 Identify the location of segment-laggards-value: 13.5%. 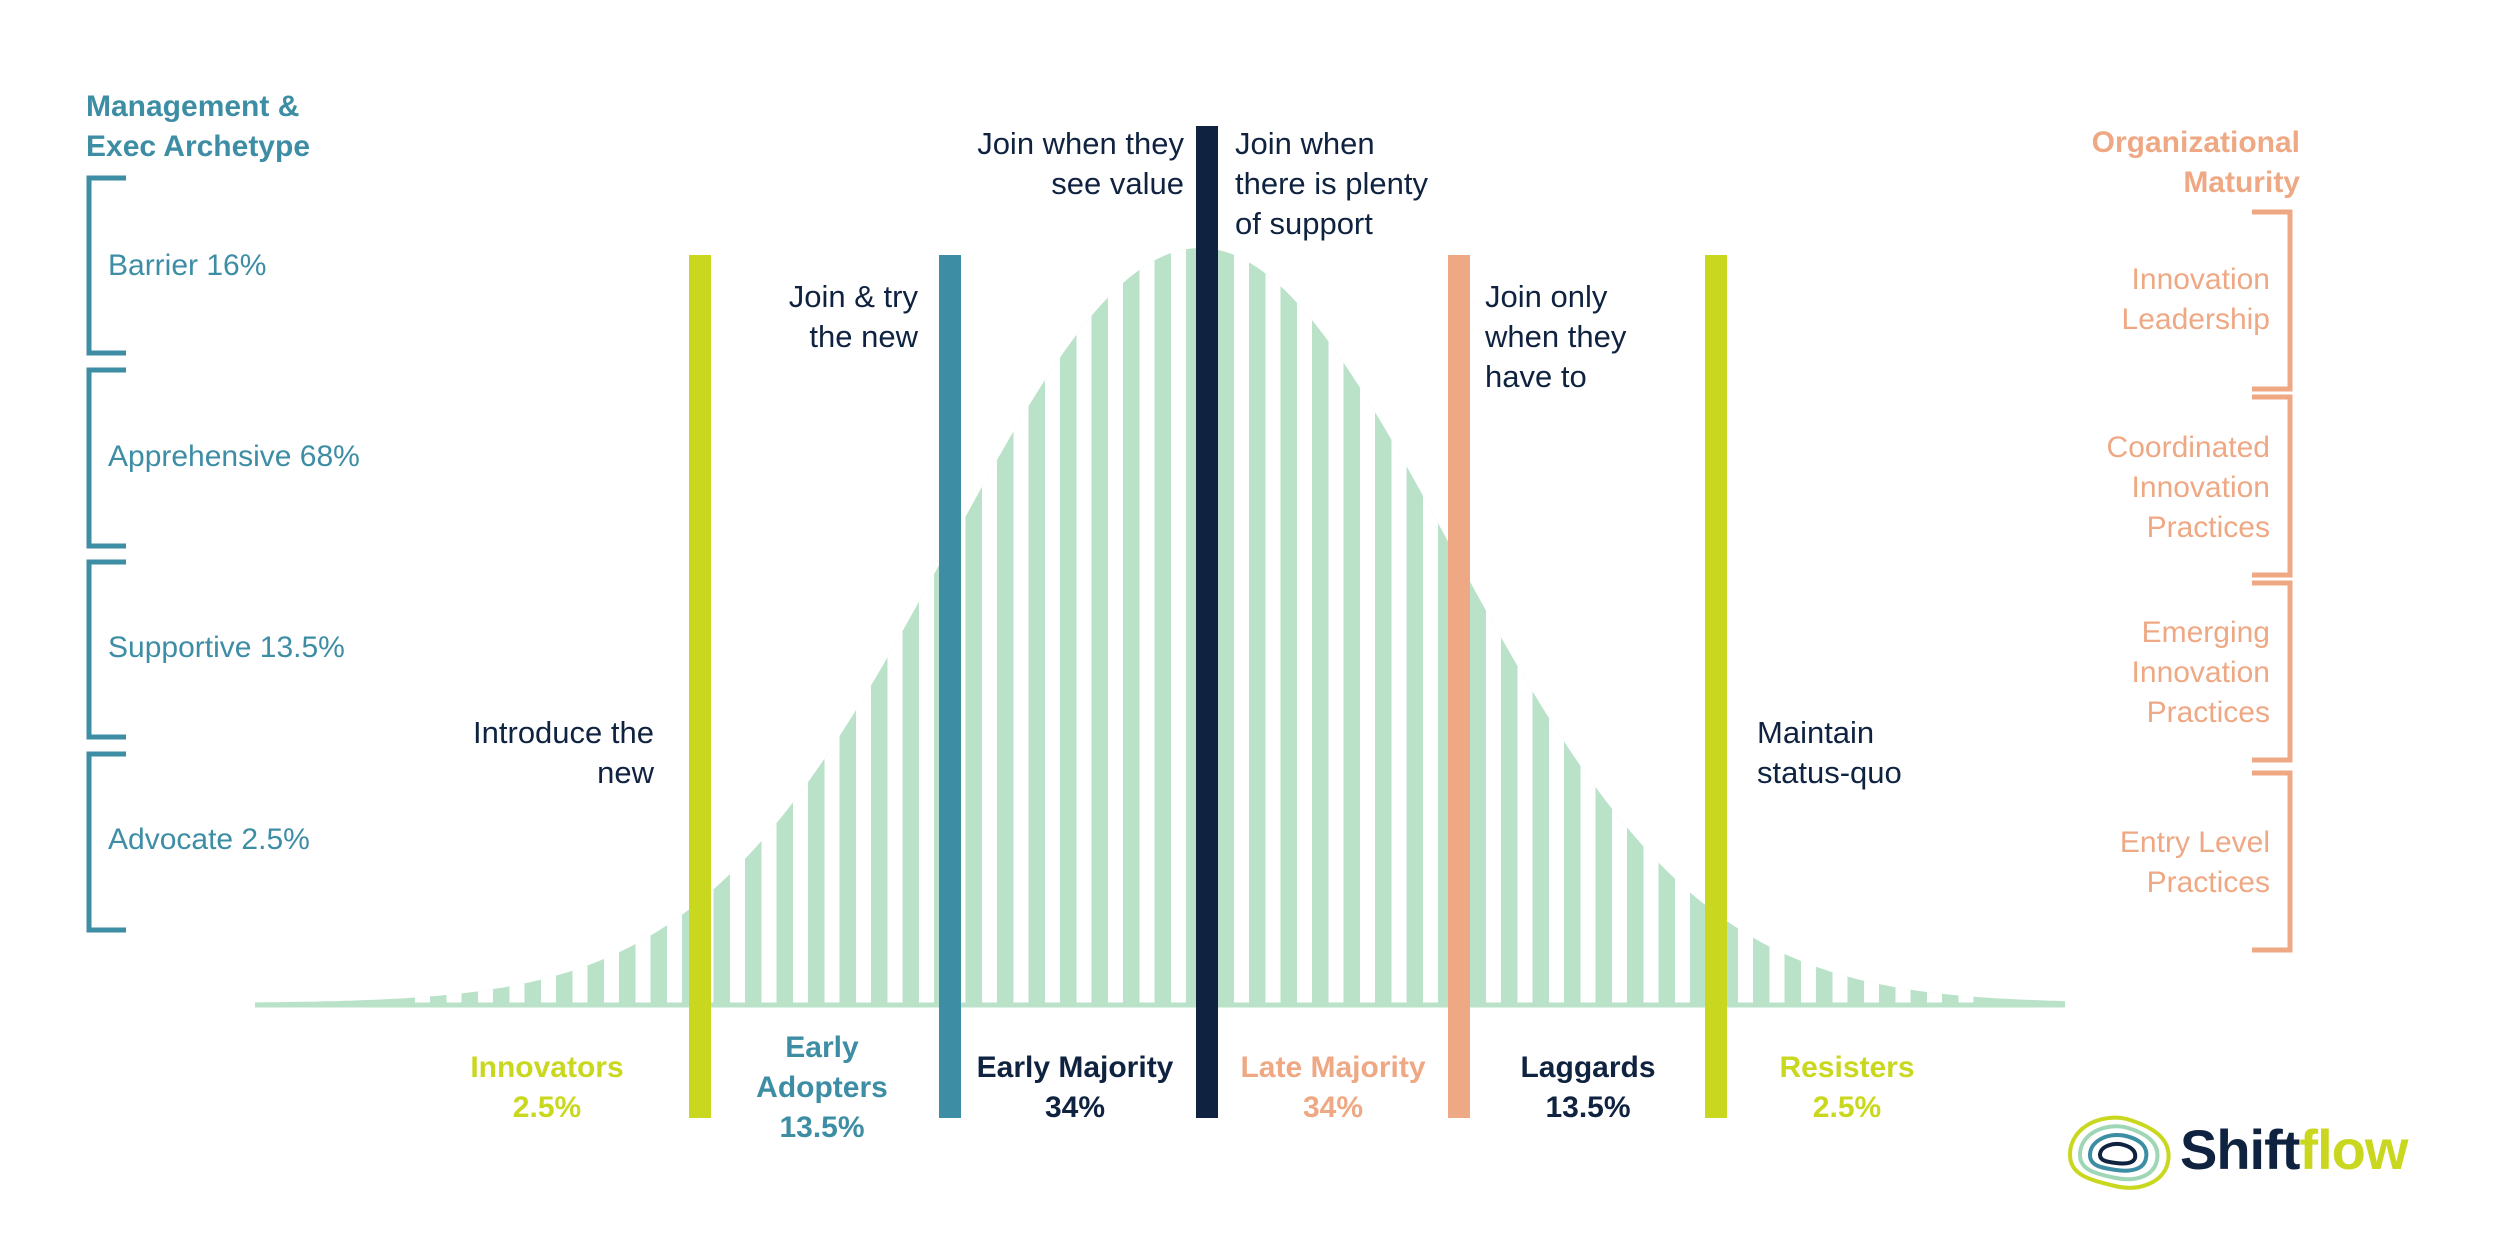
(1588, 1107).